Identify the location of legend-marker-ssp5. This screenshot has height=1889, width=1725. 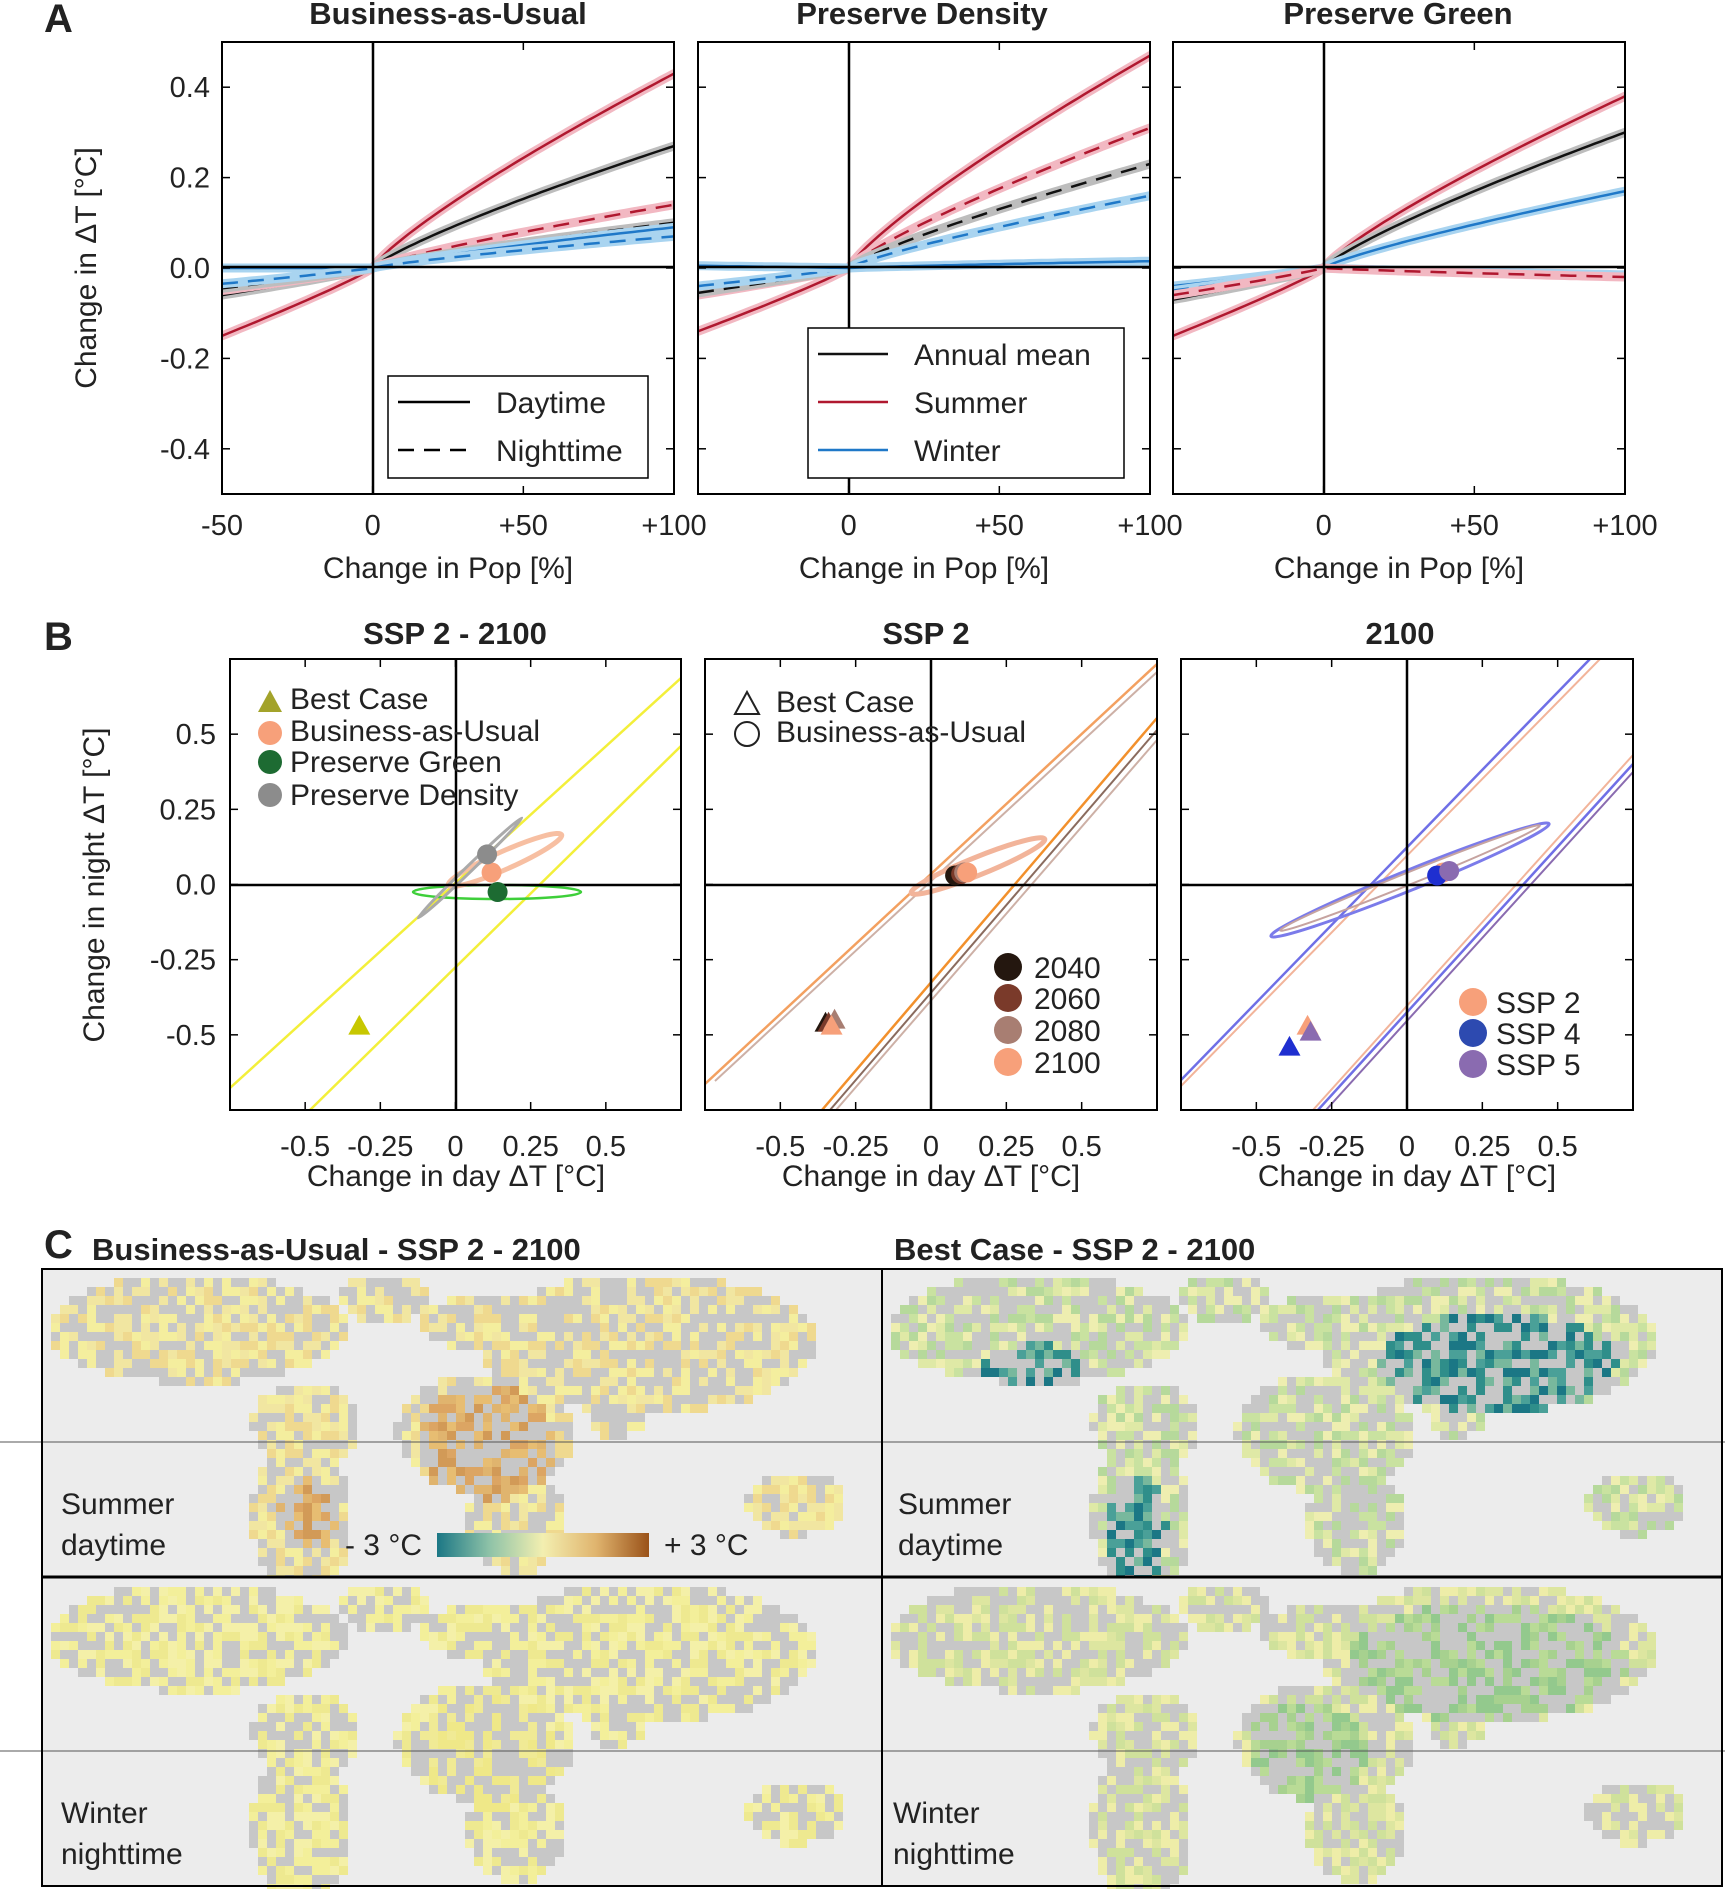
(1473, 1064).